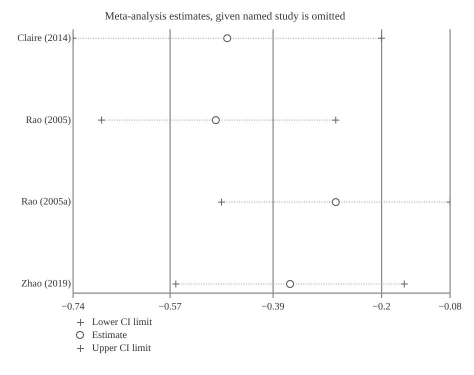 The width and height of the screenshot is (474, 375). What do you see at coordinates (73, 307) in the screenshot?
I see `x-tick-label: −0.74` at bounding box center [73, 307].